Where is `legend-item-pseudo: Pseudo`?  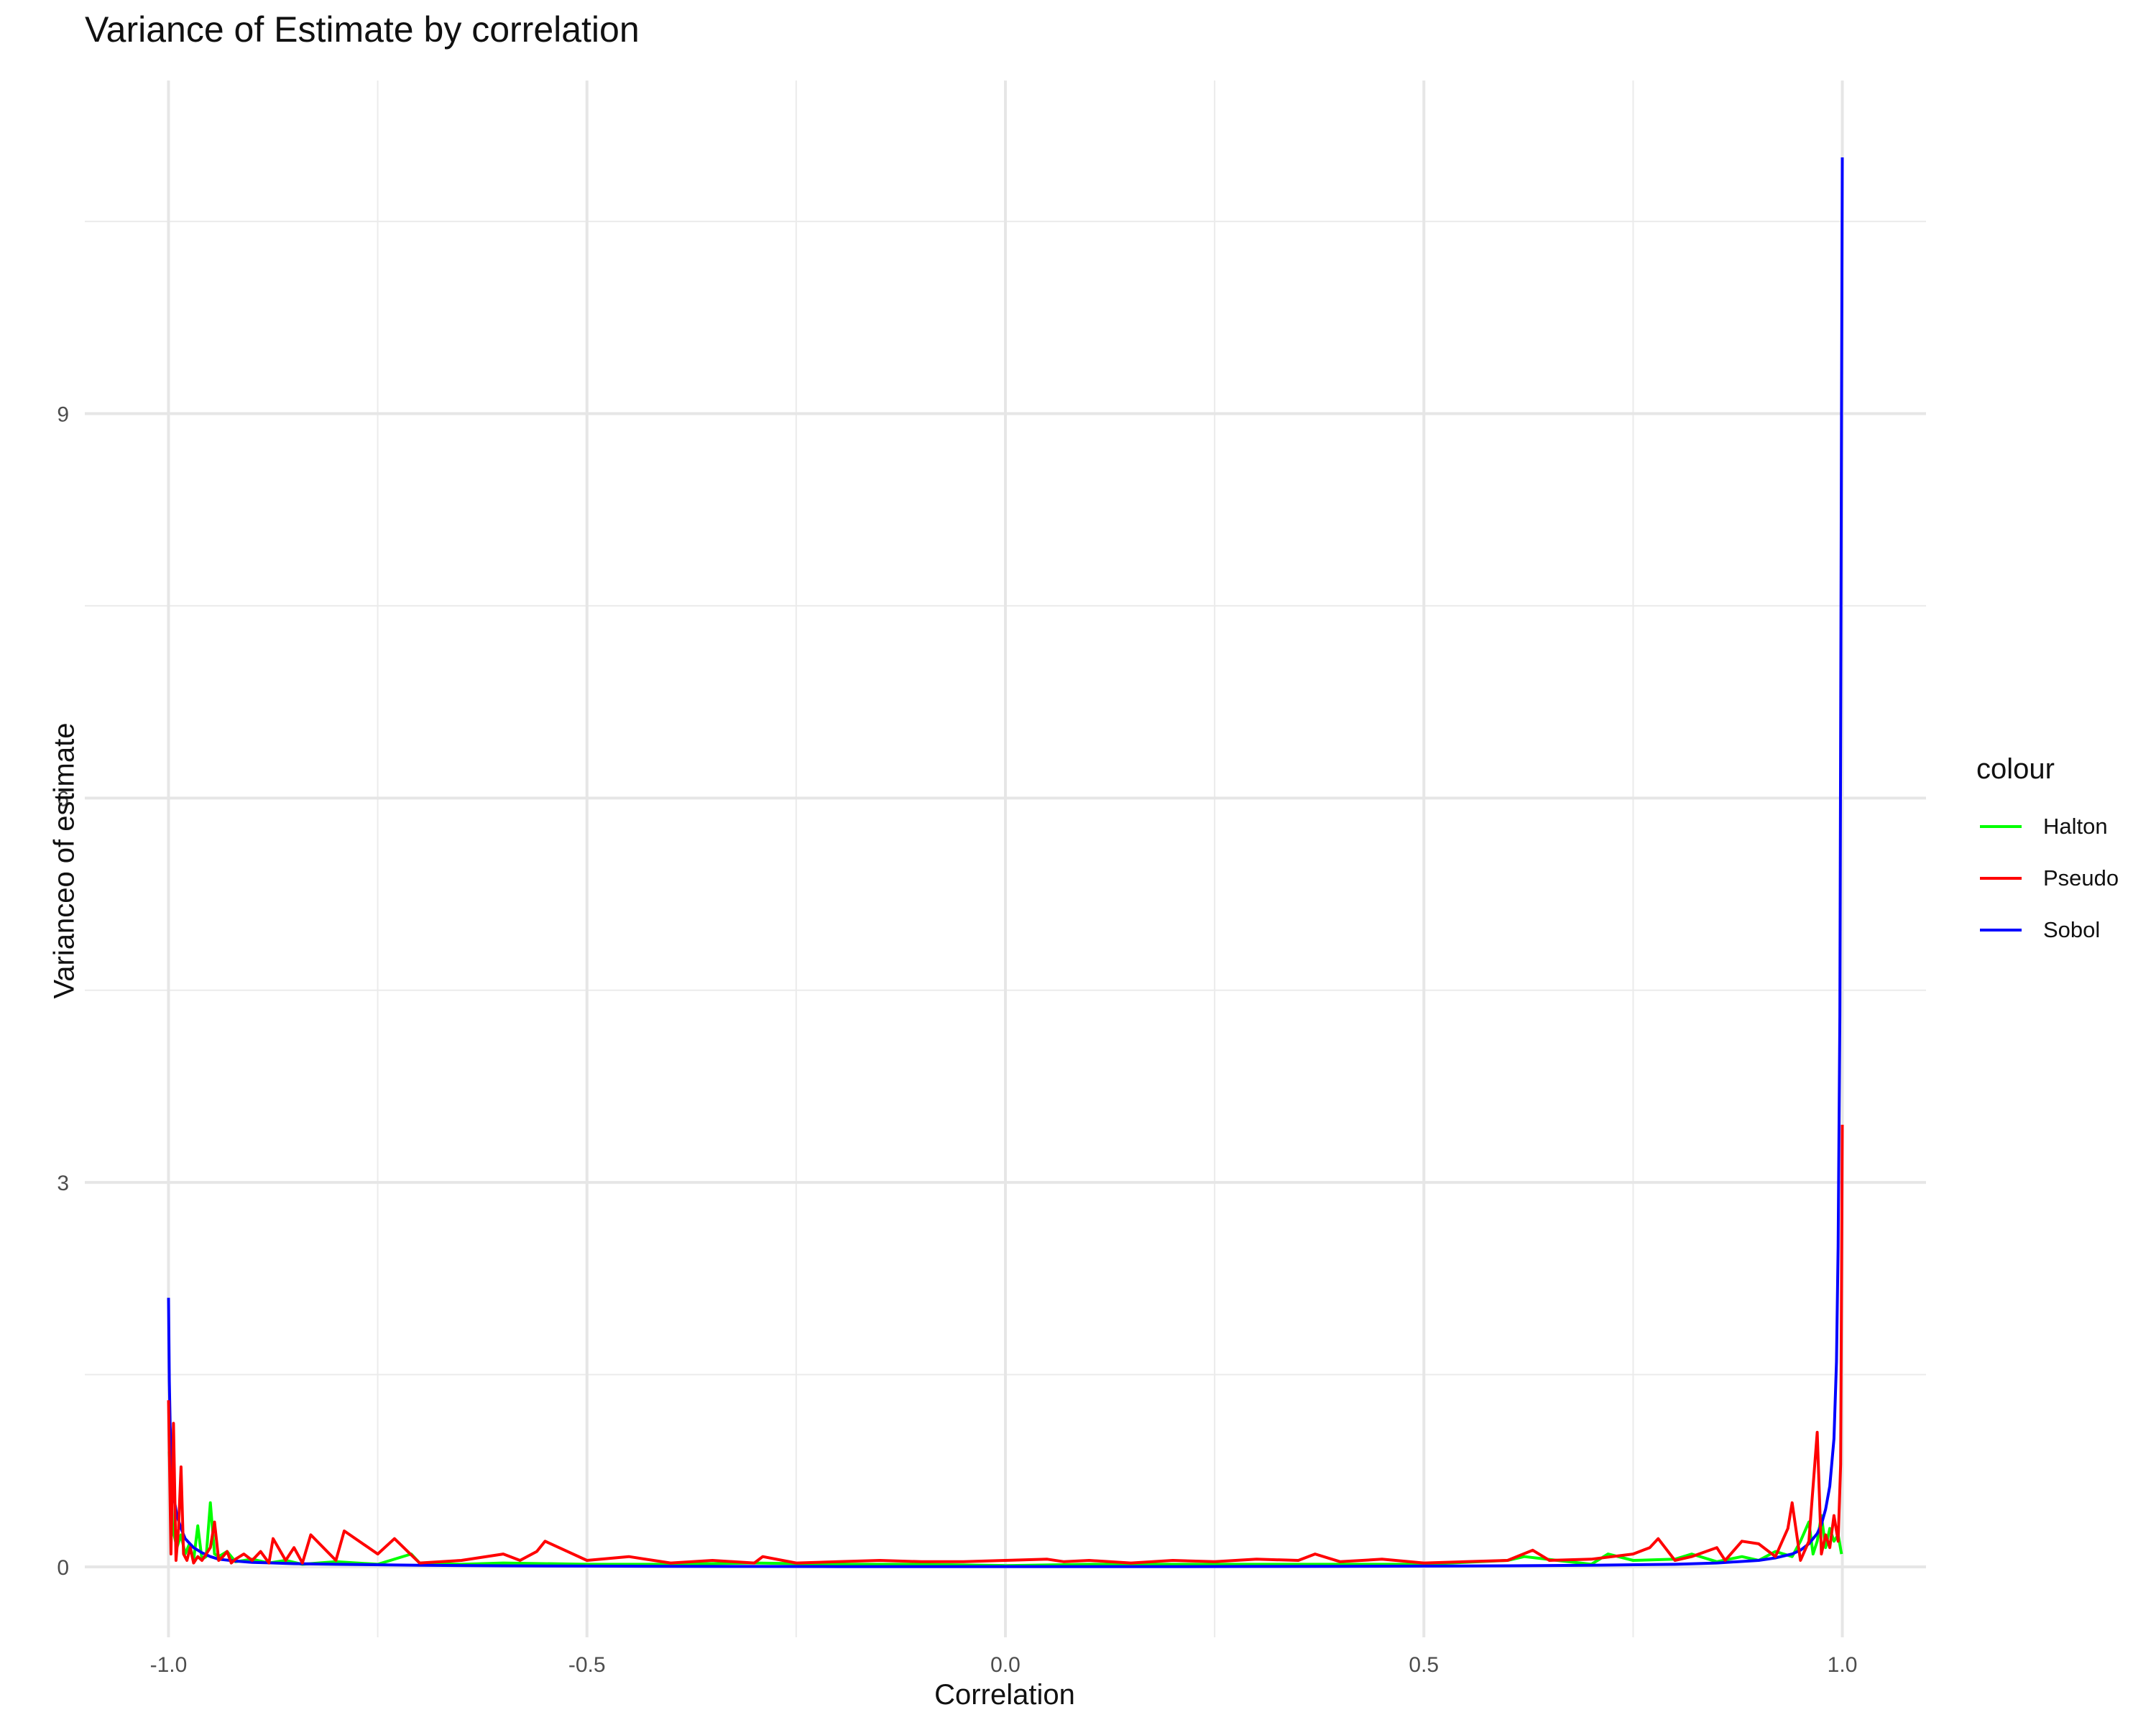
legend-item-pseudo: Pseudo is located at coordinates (2049, 878).